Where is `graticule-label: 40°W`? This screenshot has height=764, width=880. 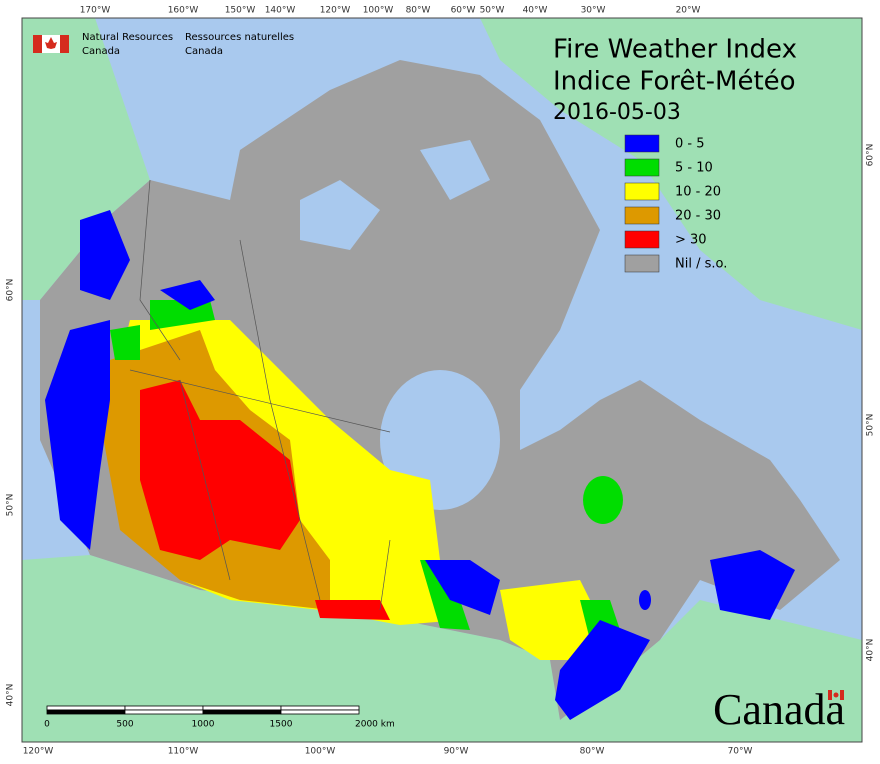
graticule-label: 40°W is located at coordinates (535, 11).